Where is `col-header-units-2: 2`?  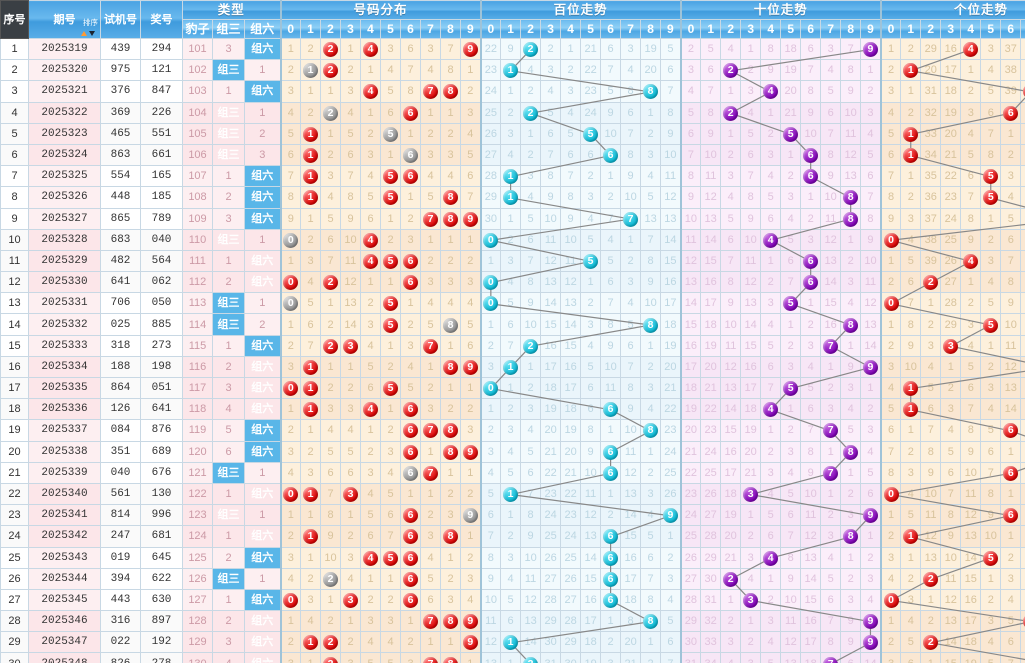
col-header-units-2: 2 is located at coordinates (931, 29).